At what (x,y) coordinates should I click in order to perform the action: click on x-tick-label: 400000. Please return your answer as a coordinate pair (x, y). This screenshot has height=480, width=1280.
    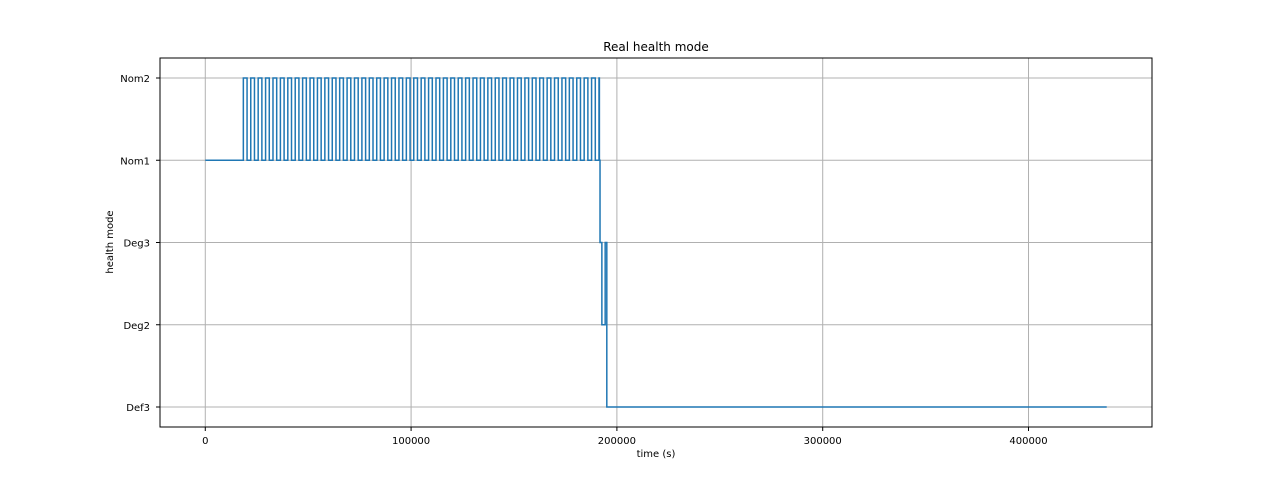
    Looking at the image, I should click on (1028, 441).